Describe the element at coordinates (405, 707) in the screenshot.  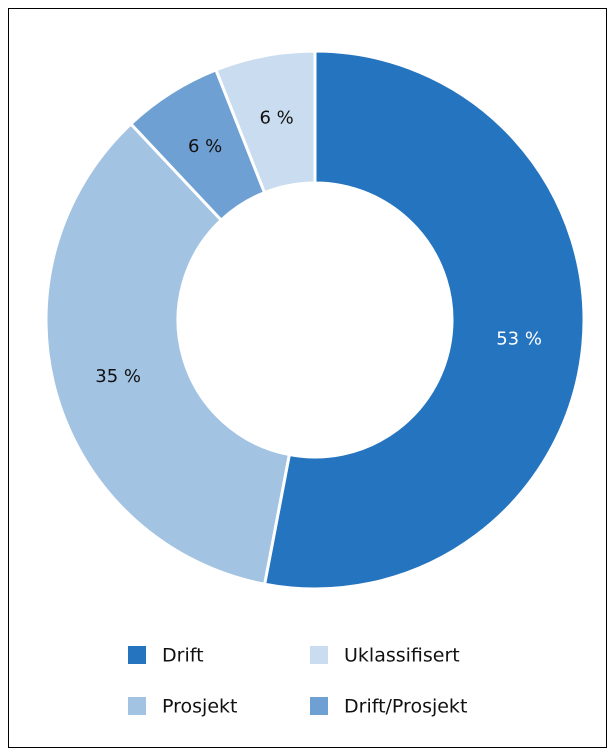
I see `legend-label: Drift/Prosjekt` at that location.